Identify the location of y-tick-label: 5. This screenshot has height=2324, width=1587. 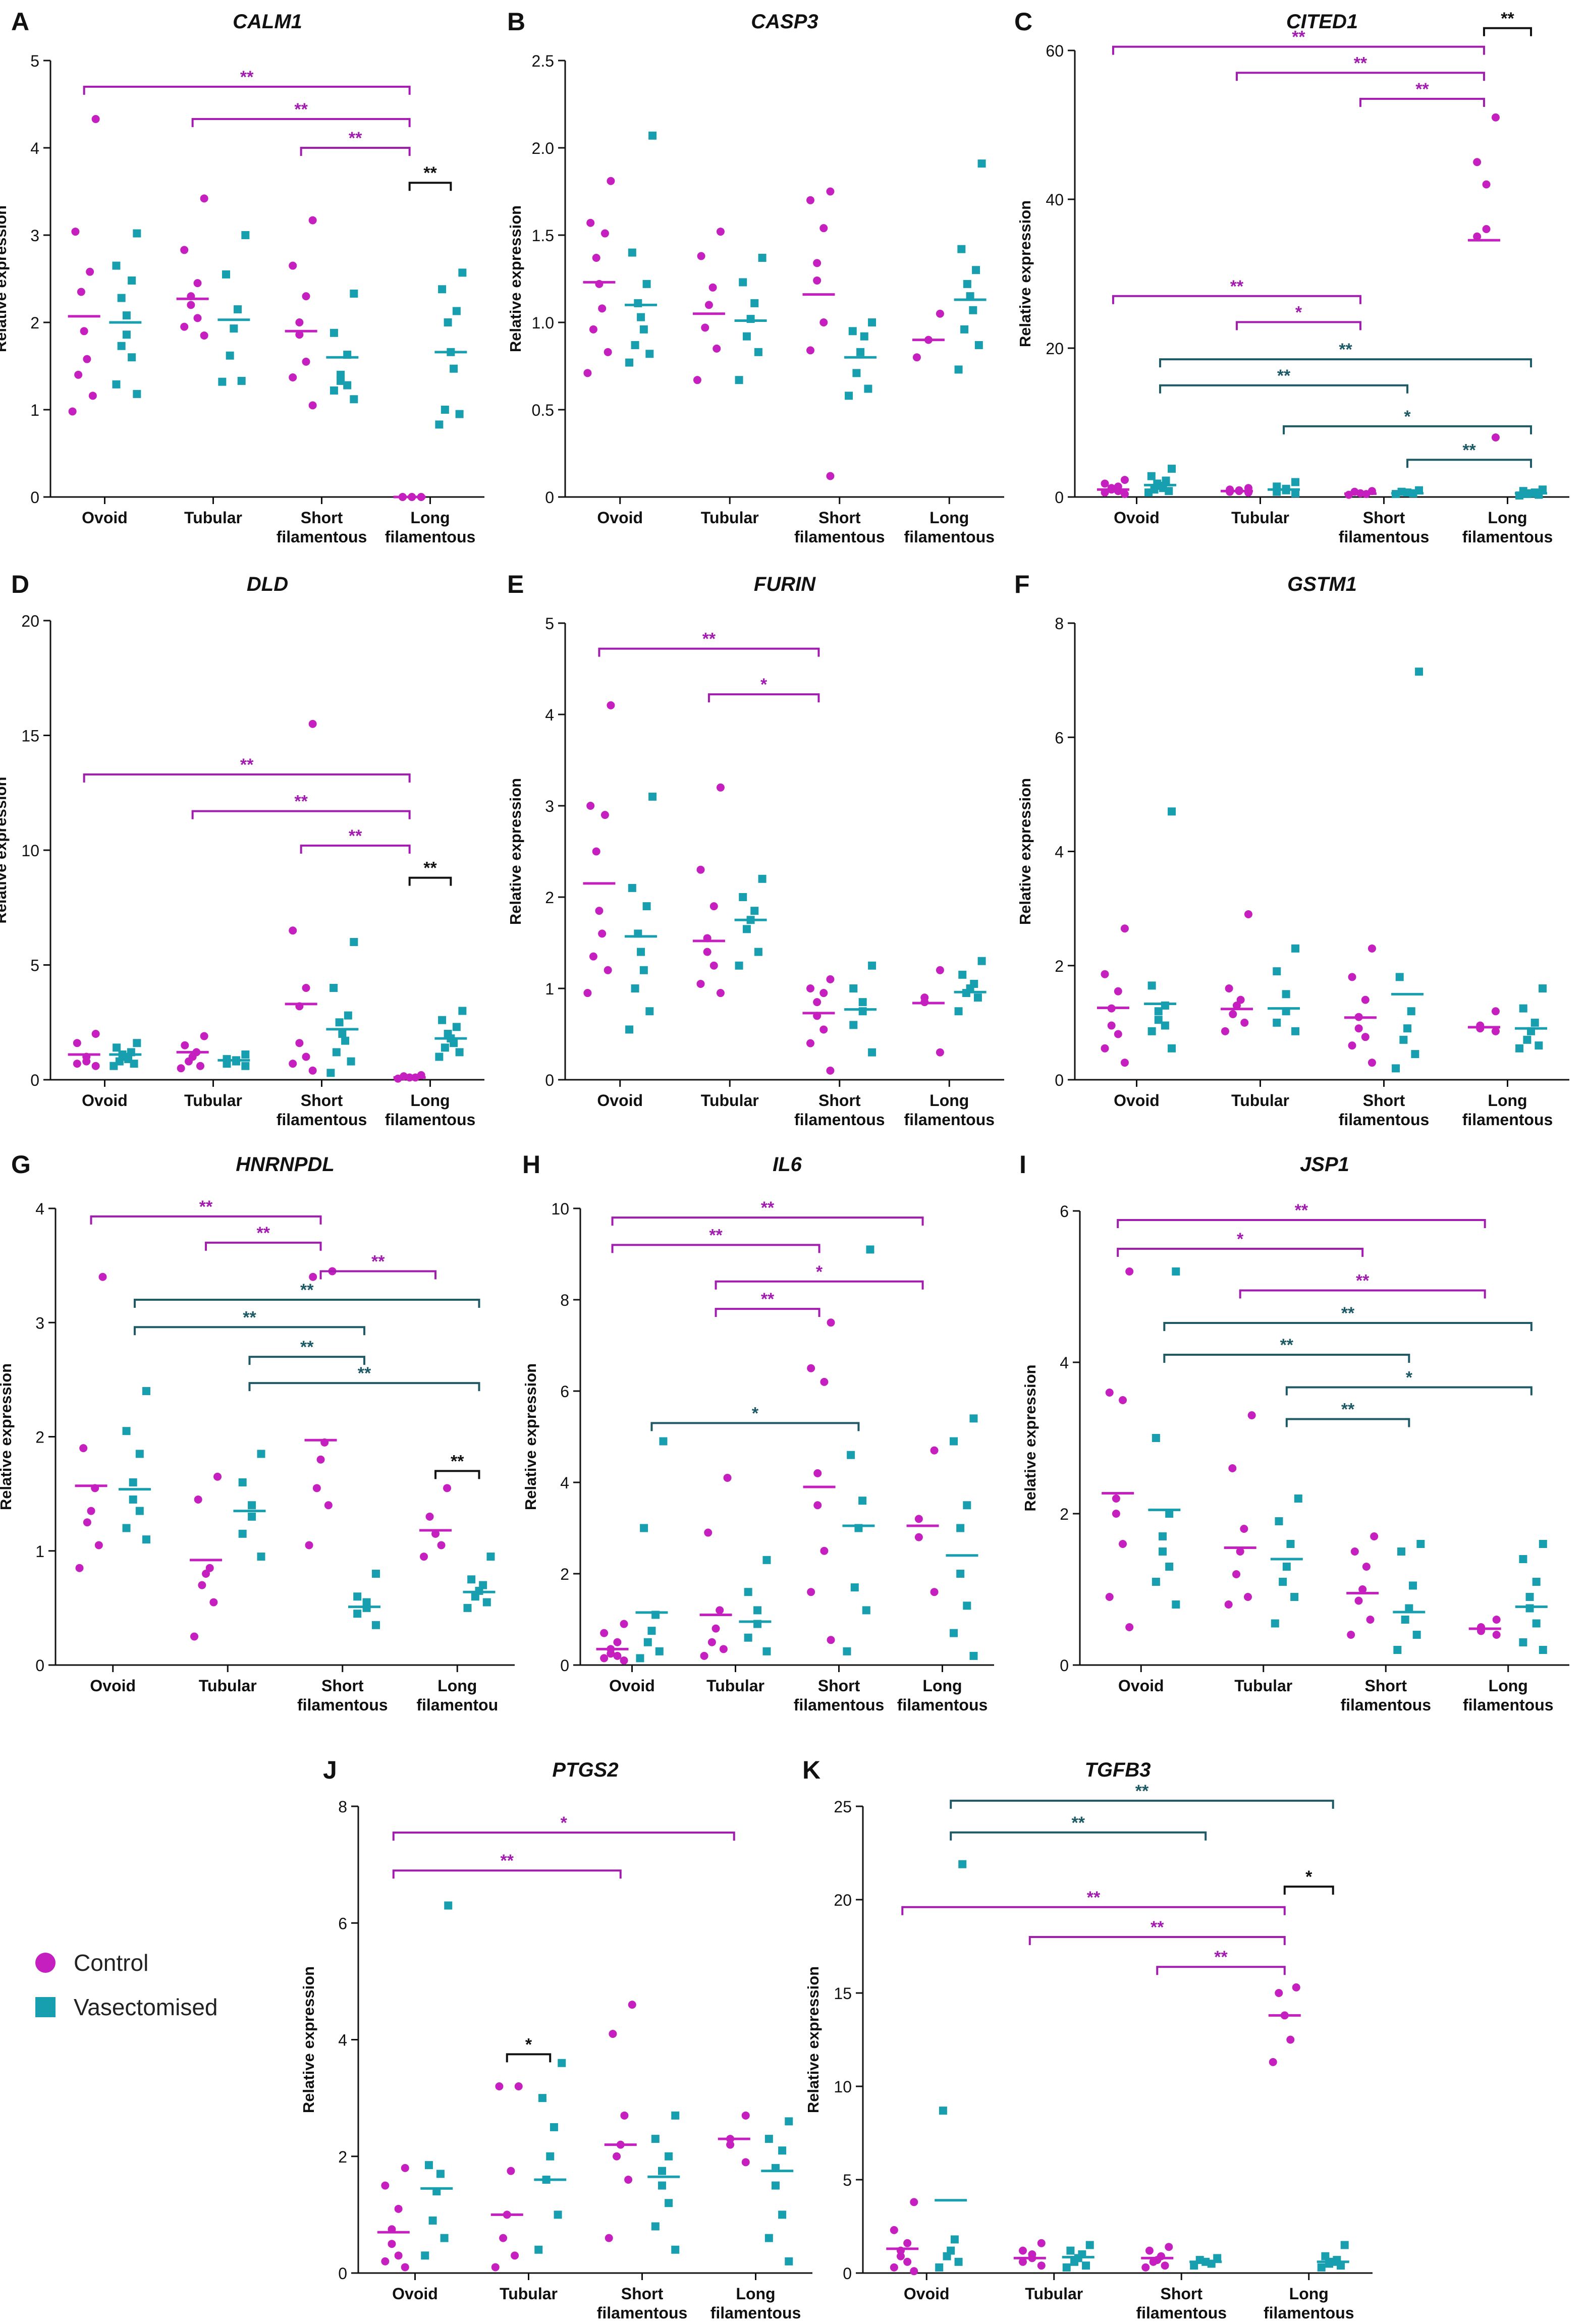
(34, 966).